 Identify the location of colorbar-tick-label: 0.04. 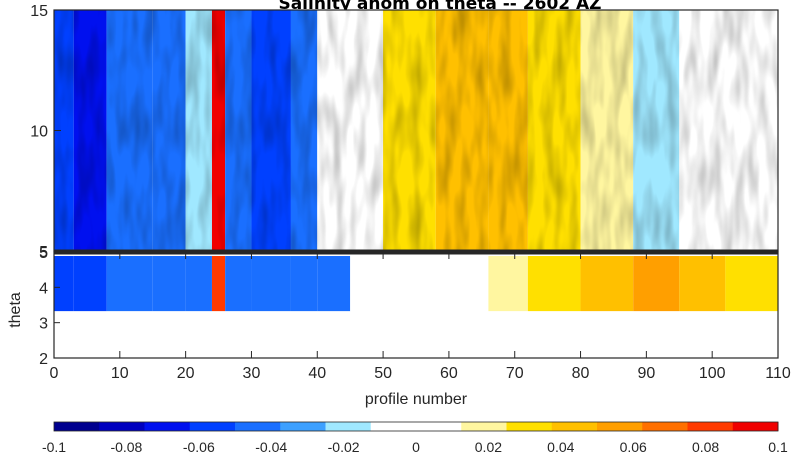
(560, 447).